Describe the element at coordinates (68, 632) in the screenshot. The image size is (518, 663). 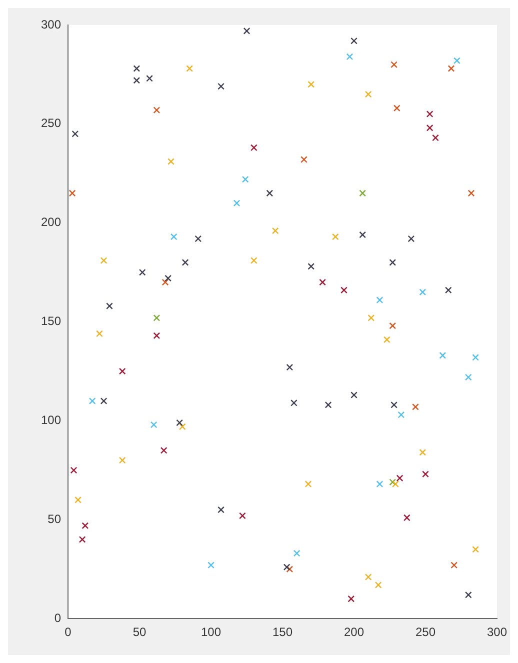
I see `x-tick-label: 0` at that location.